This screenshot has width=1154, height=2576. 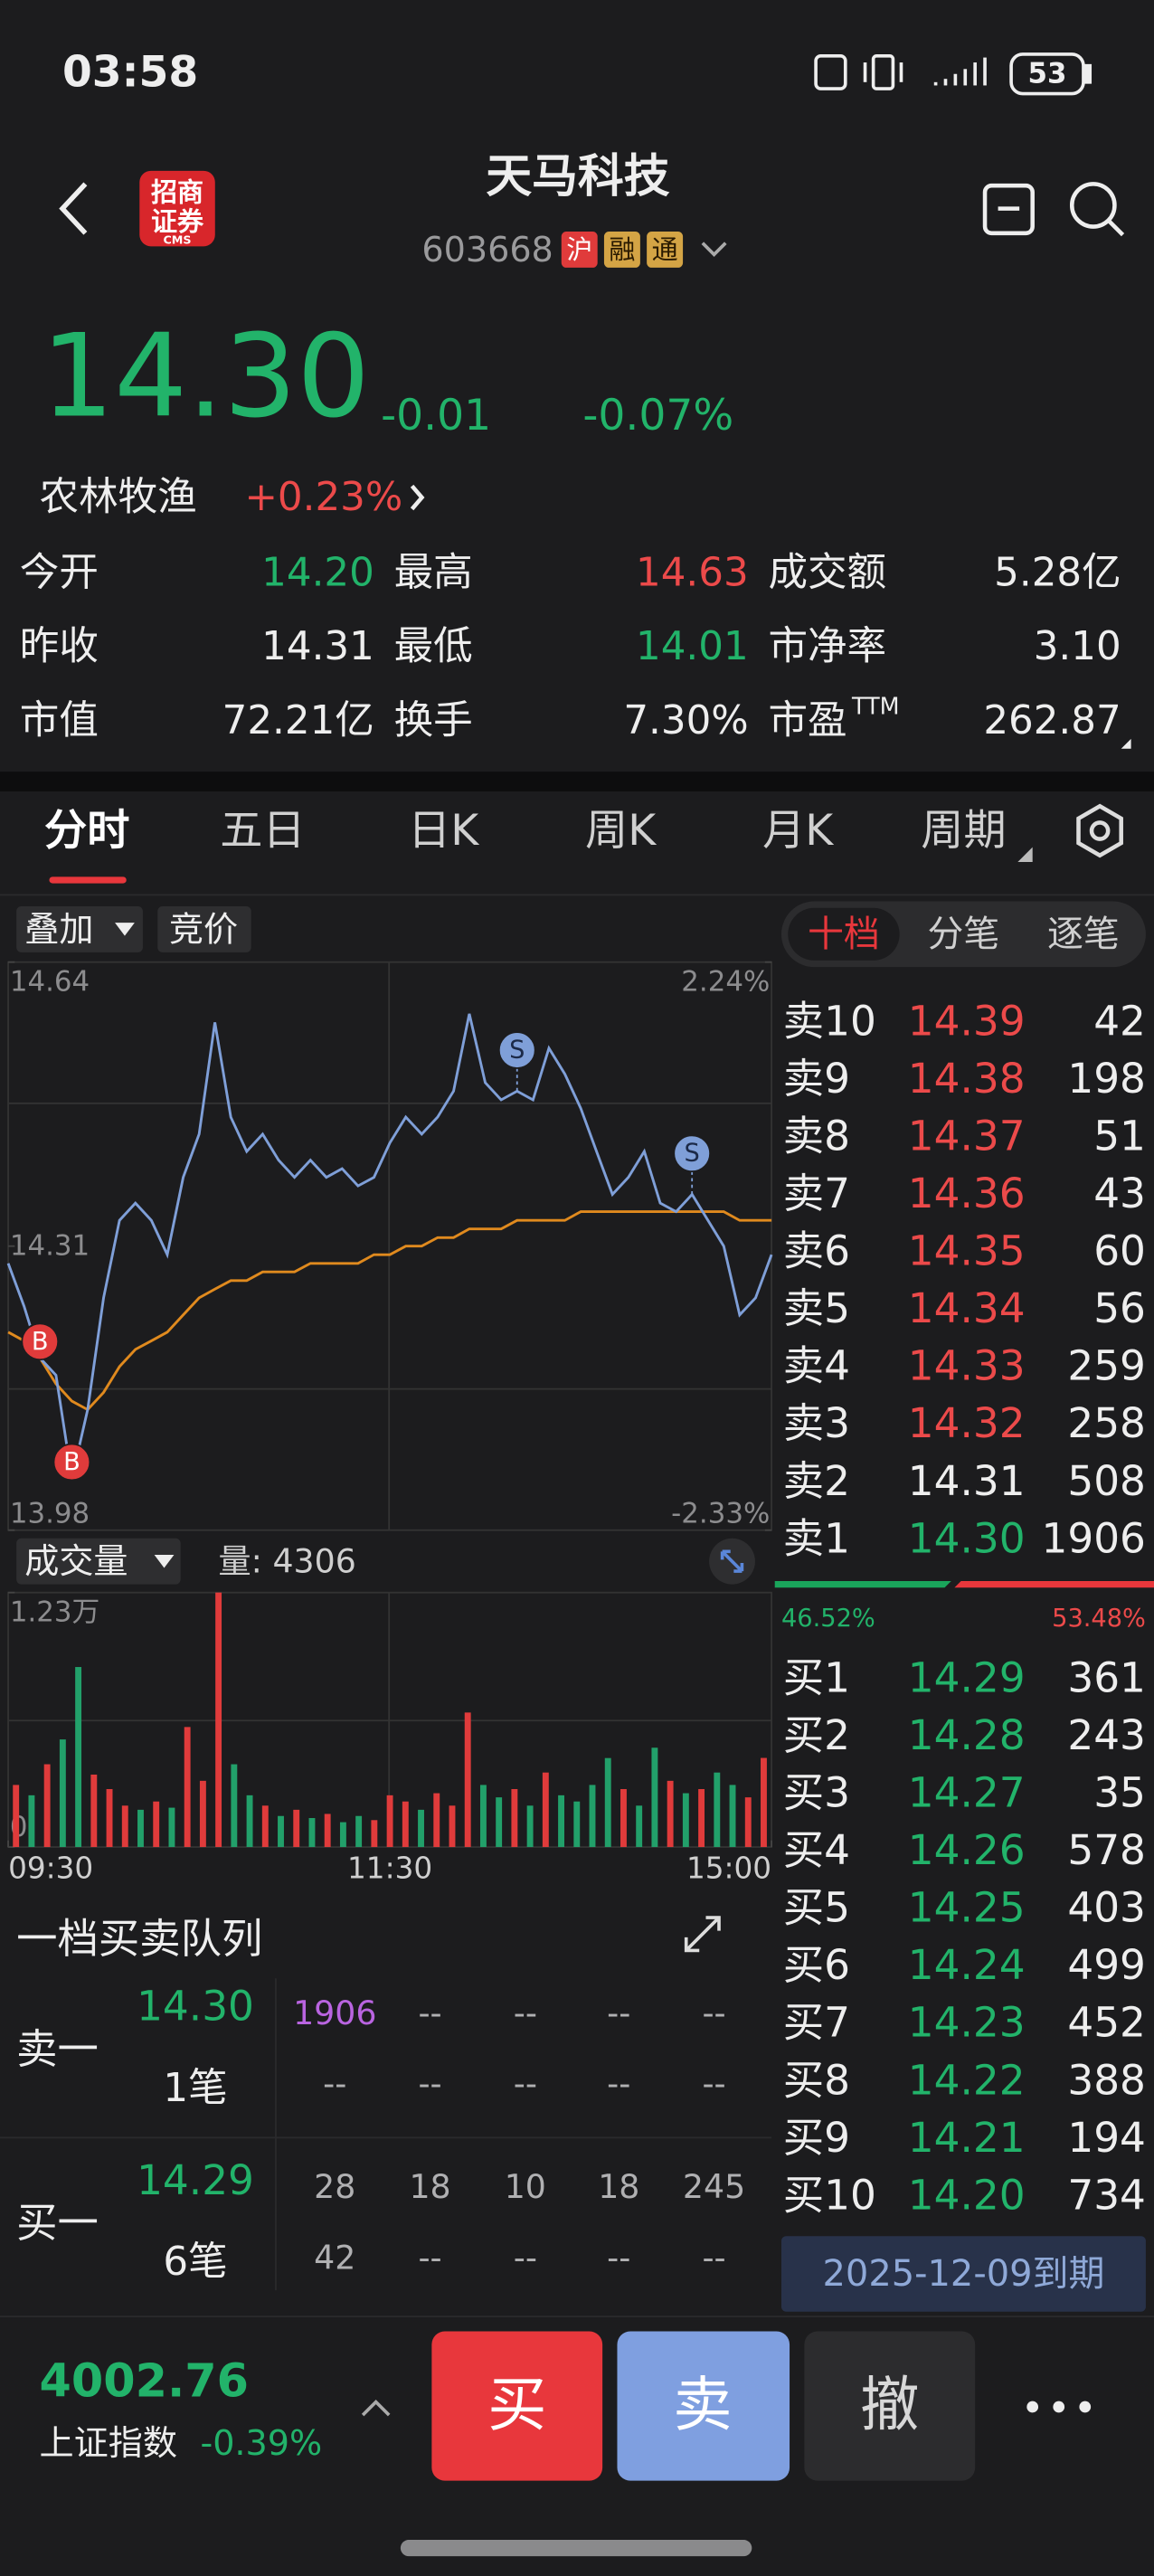 What do you see at coordinates (967, 1251) in the screenshot?
I see `book-price: 14.35` at bounding box center [967, 1251].